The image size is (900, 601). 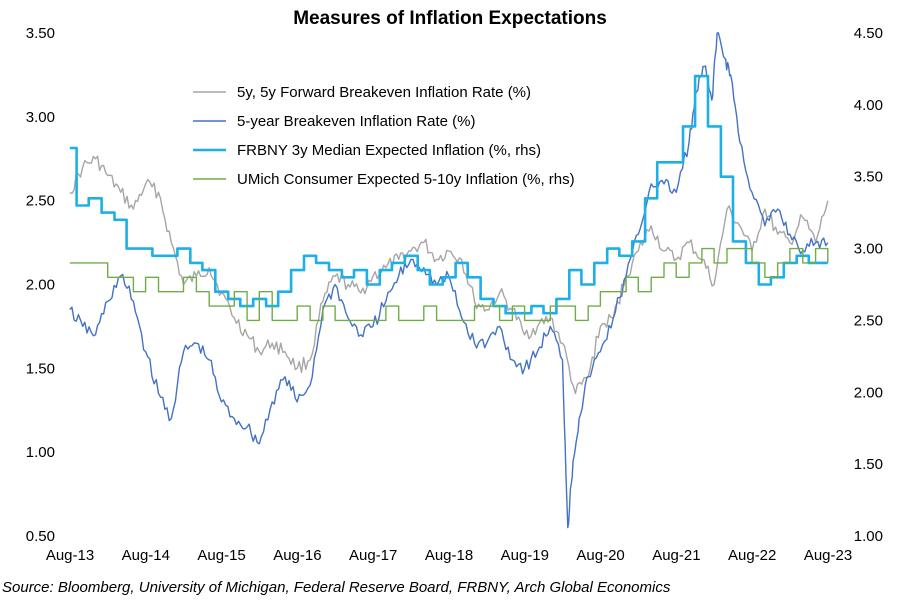 I want to click on right-tick-label: 3.00, so click(x=868, y=249).